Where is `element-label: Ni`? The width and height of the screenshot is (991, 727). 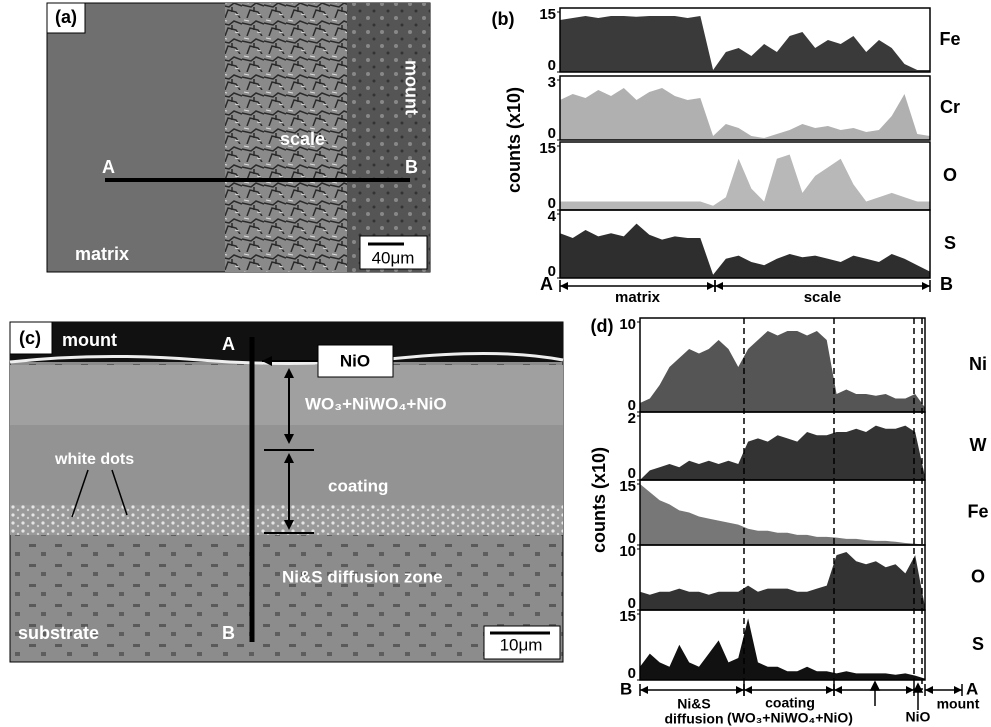 element-label: Ni is located at coordinates (978, 364).